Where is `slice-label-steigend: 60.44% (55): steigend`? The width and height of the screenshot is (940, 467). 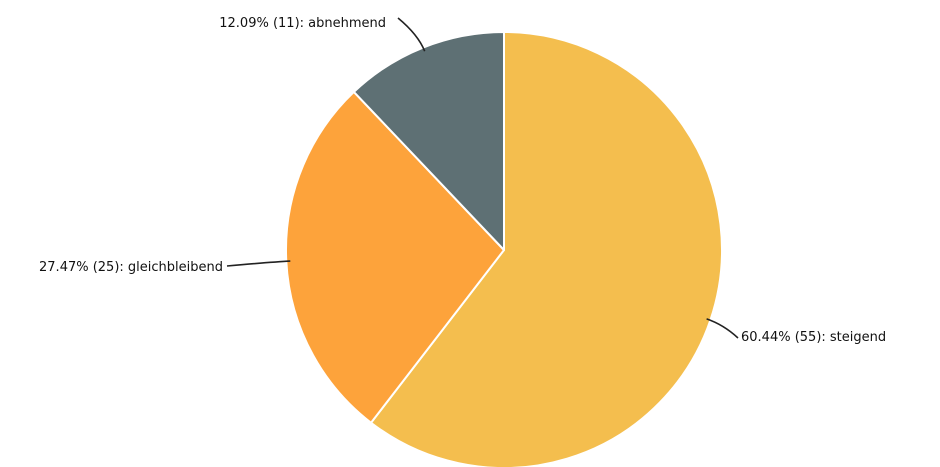 slice-label-steigend: 60.44% (55): steigend is located at coordinates (813, 337).